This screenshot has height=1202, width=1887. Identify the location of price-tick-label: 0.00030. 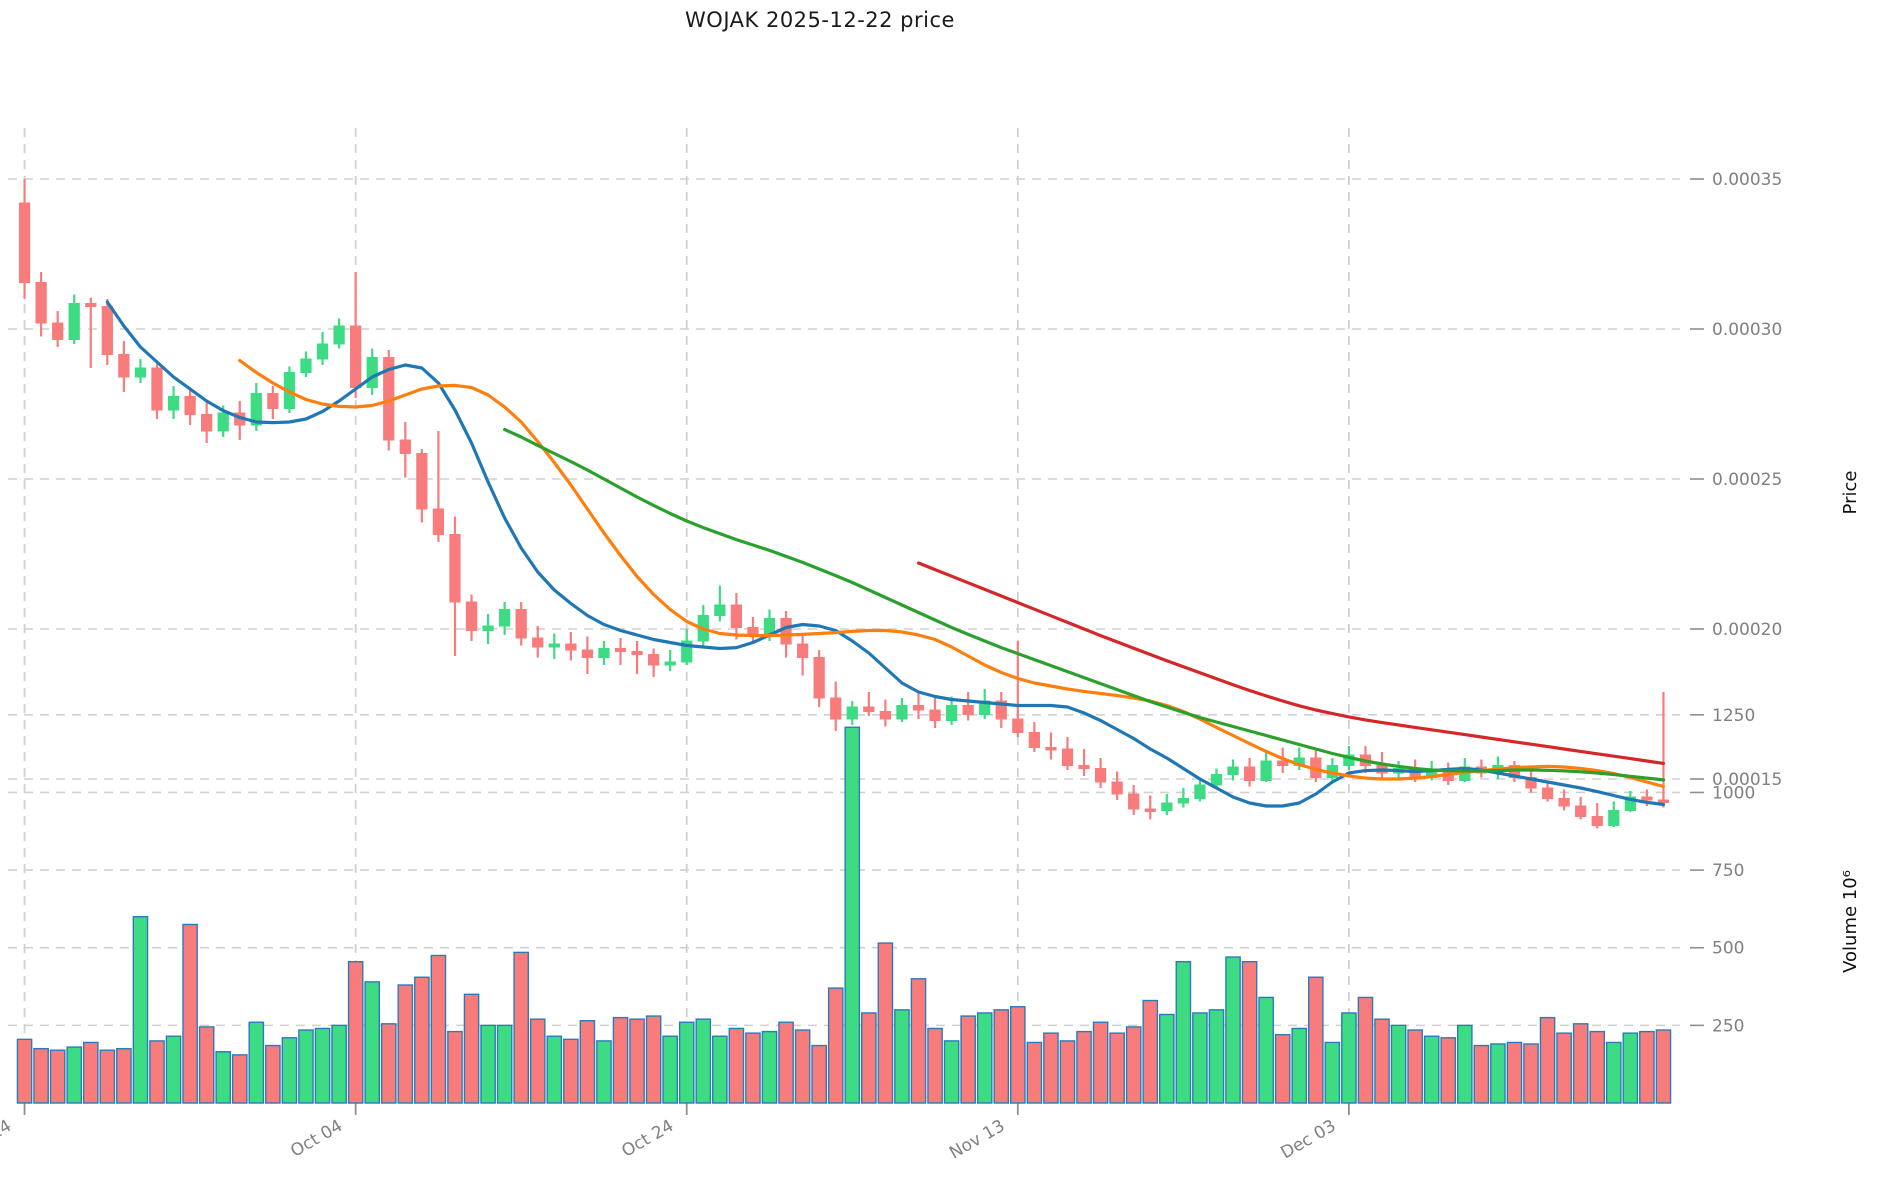
(1747, 330).